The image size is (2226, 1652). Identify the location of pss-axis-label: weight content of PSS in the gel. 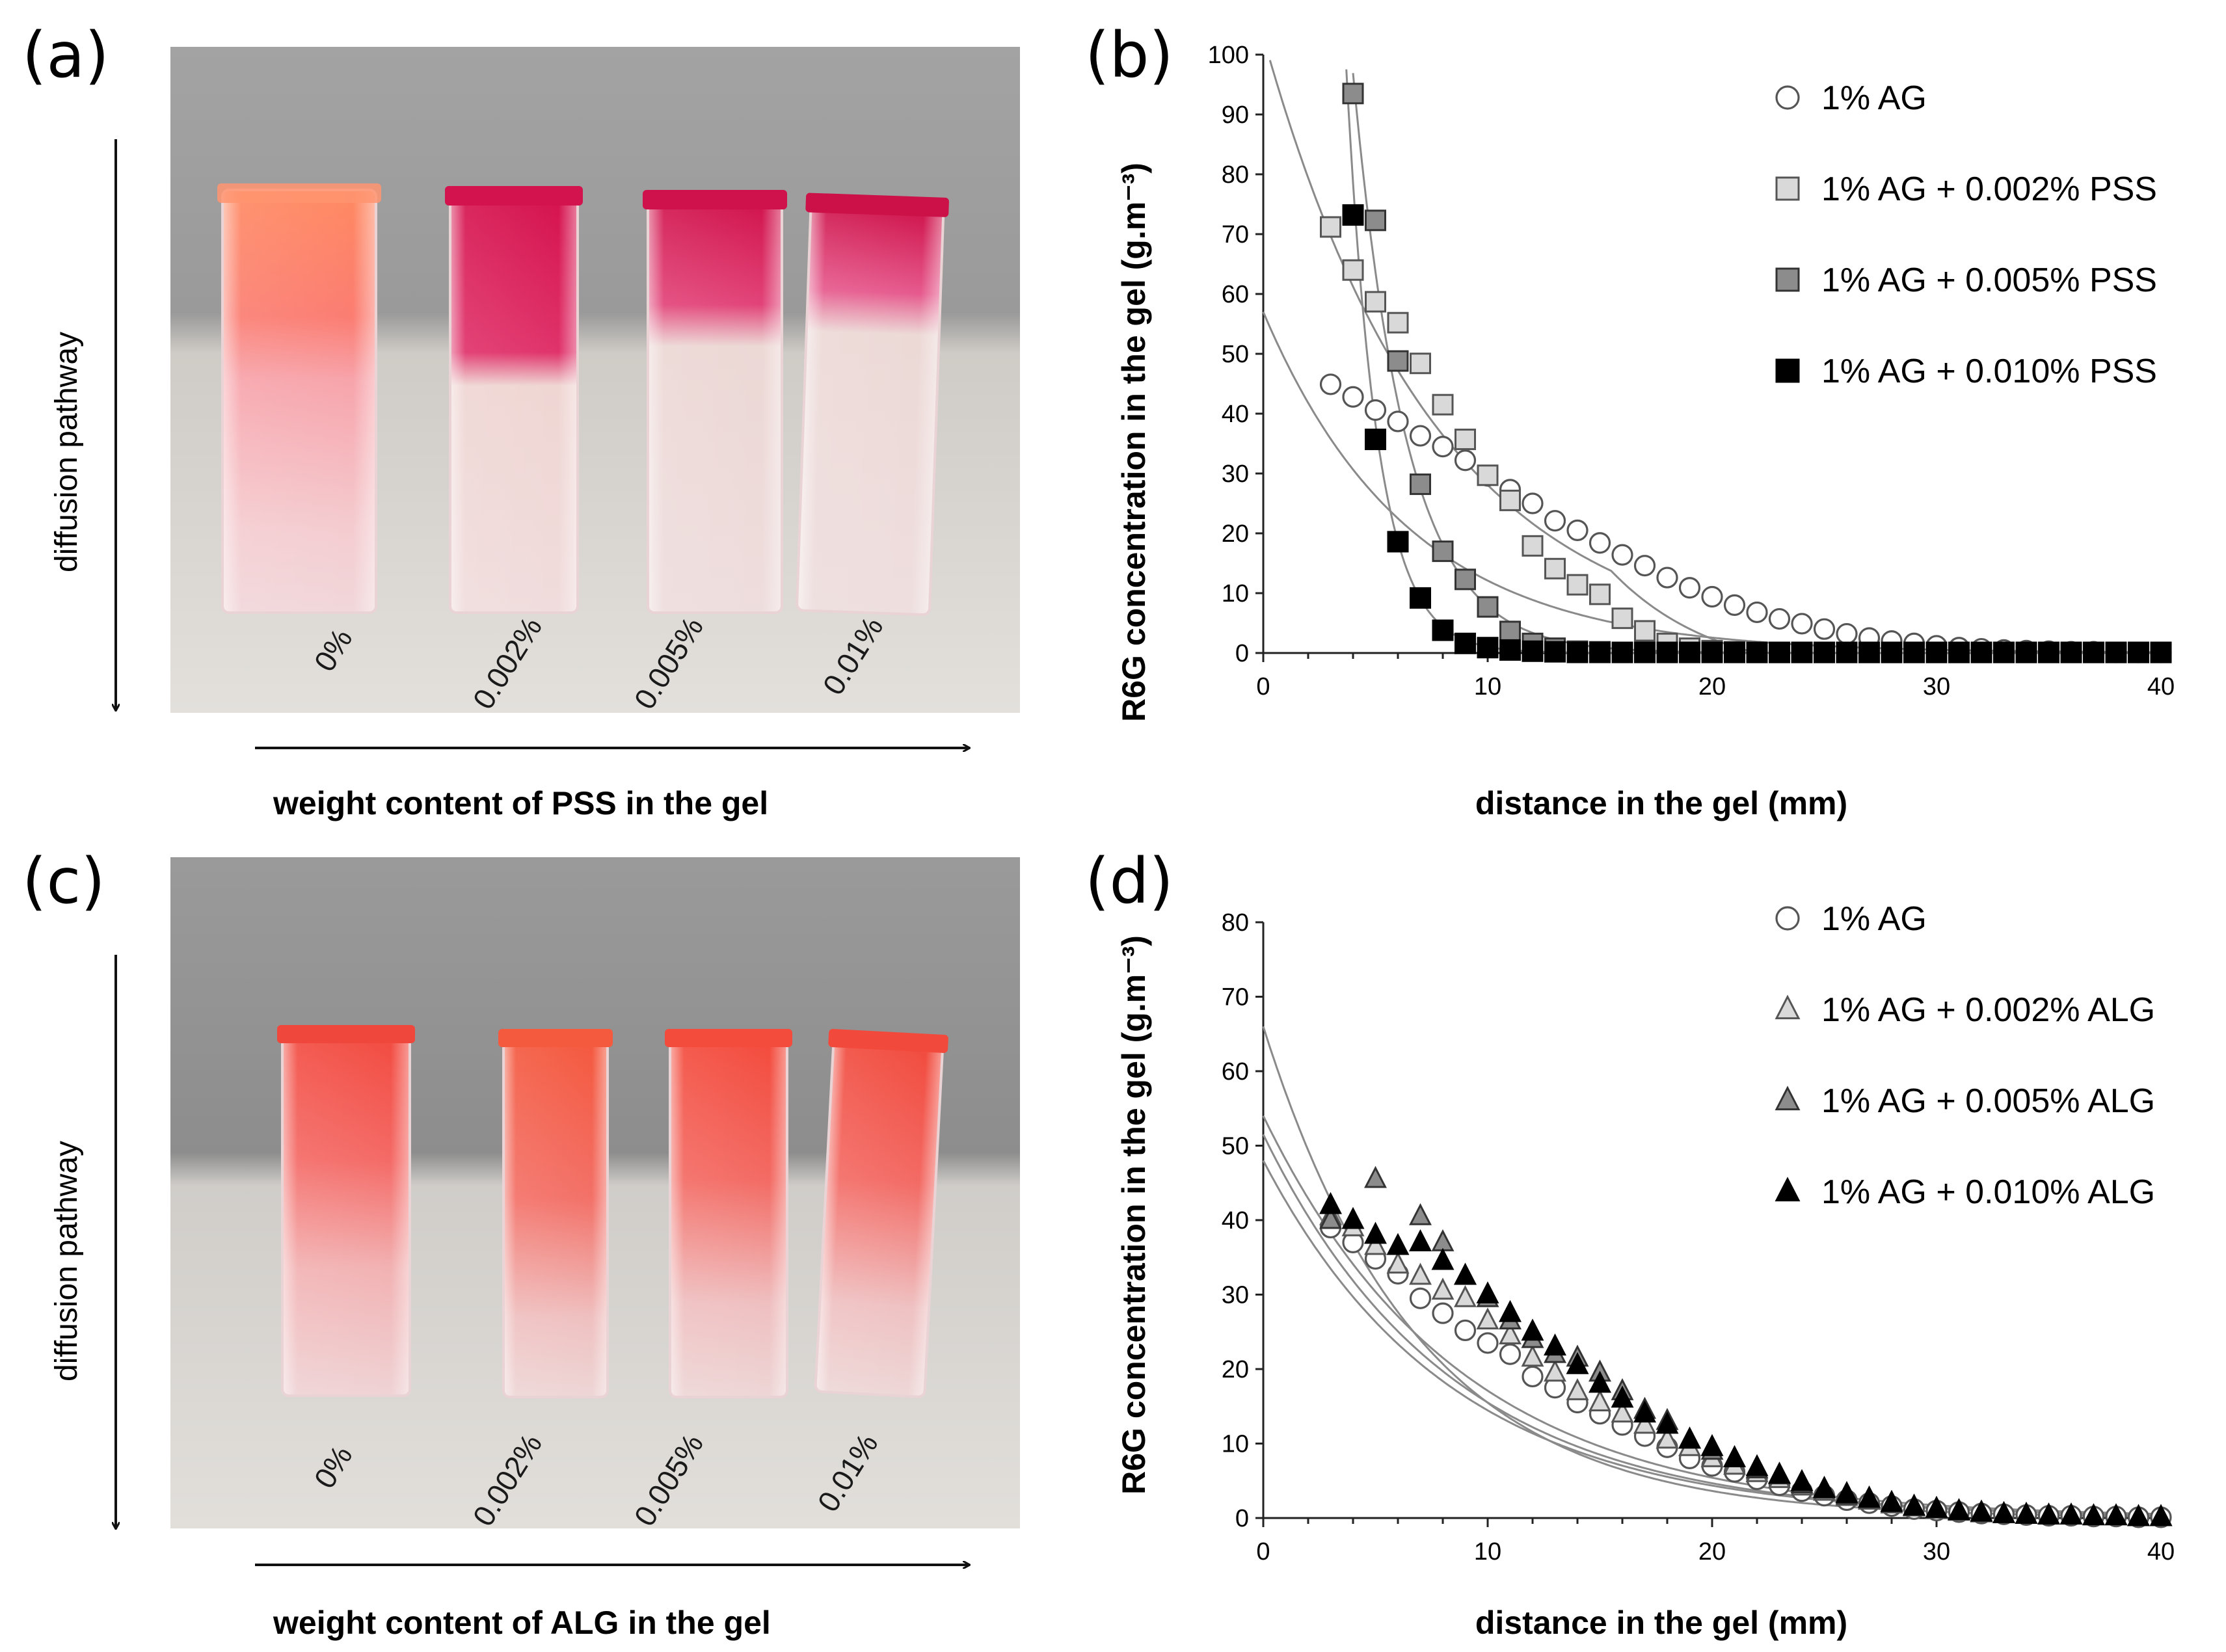
(521, 803).